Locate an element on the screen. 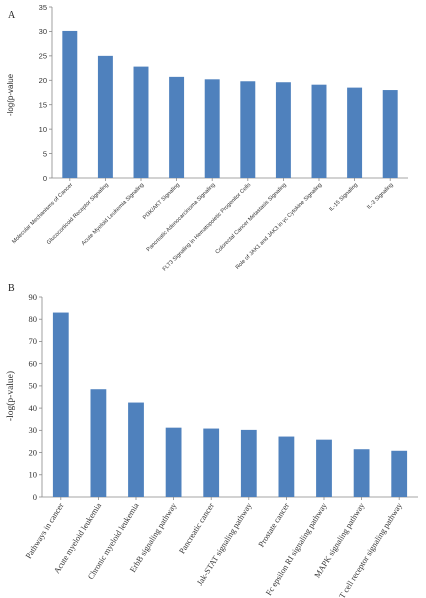 The height and width of the screenshot is (598, 426). chart-b-panel-label: B is located at coordinates (11, 288).